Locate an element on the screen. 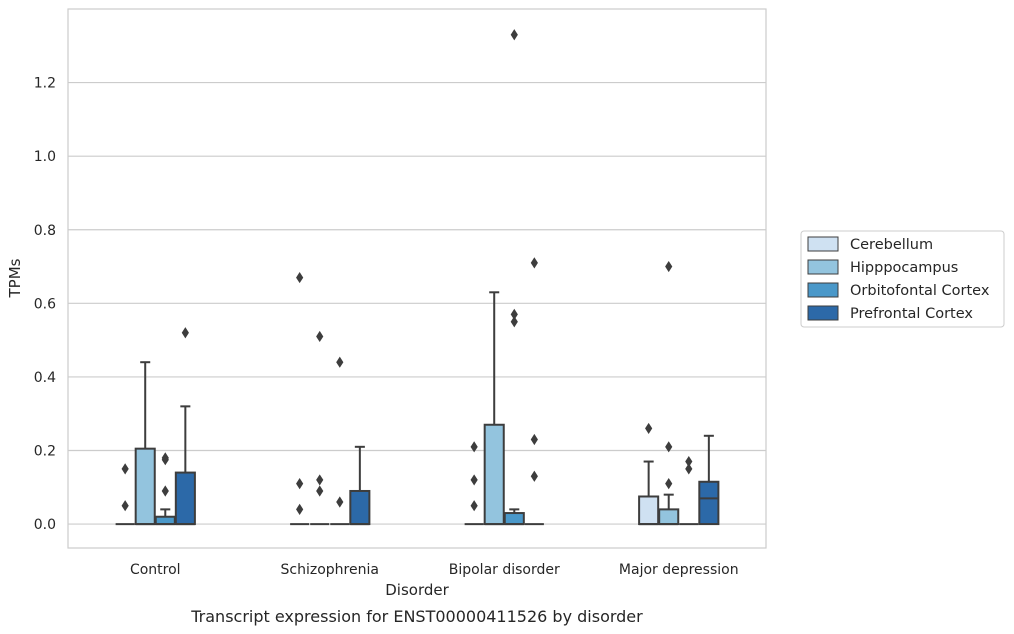 This screenshot has width=1014, height=634. y-tick-label: 1.2 is located at coordinates (45, 84).